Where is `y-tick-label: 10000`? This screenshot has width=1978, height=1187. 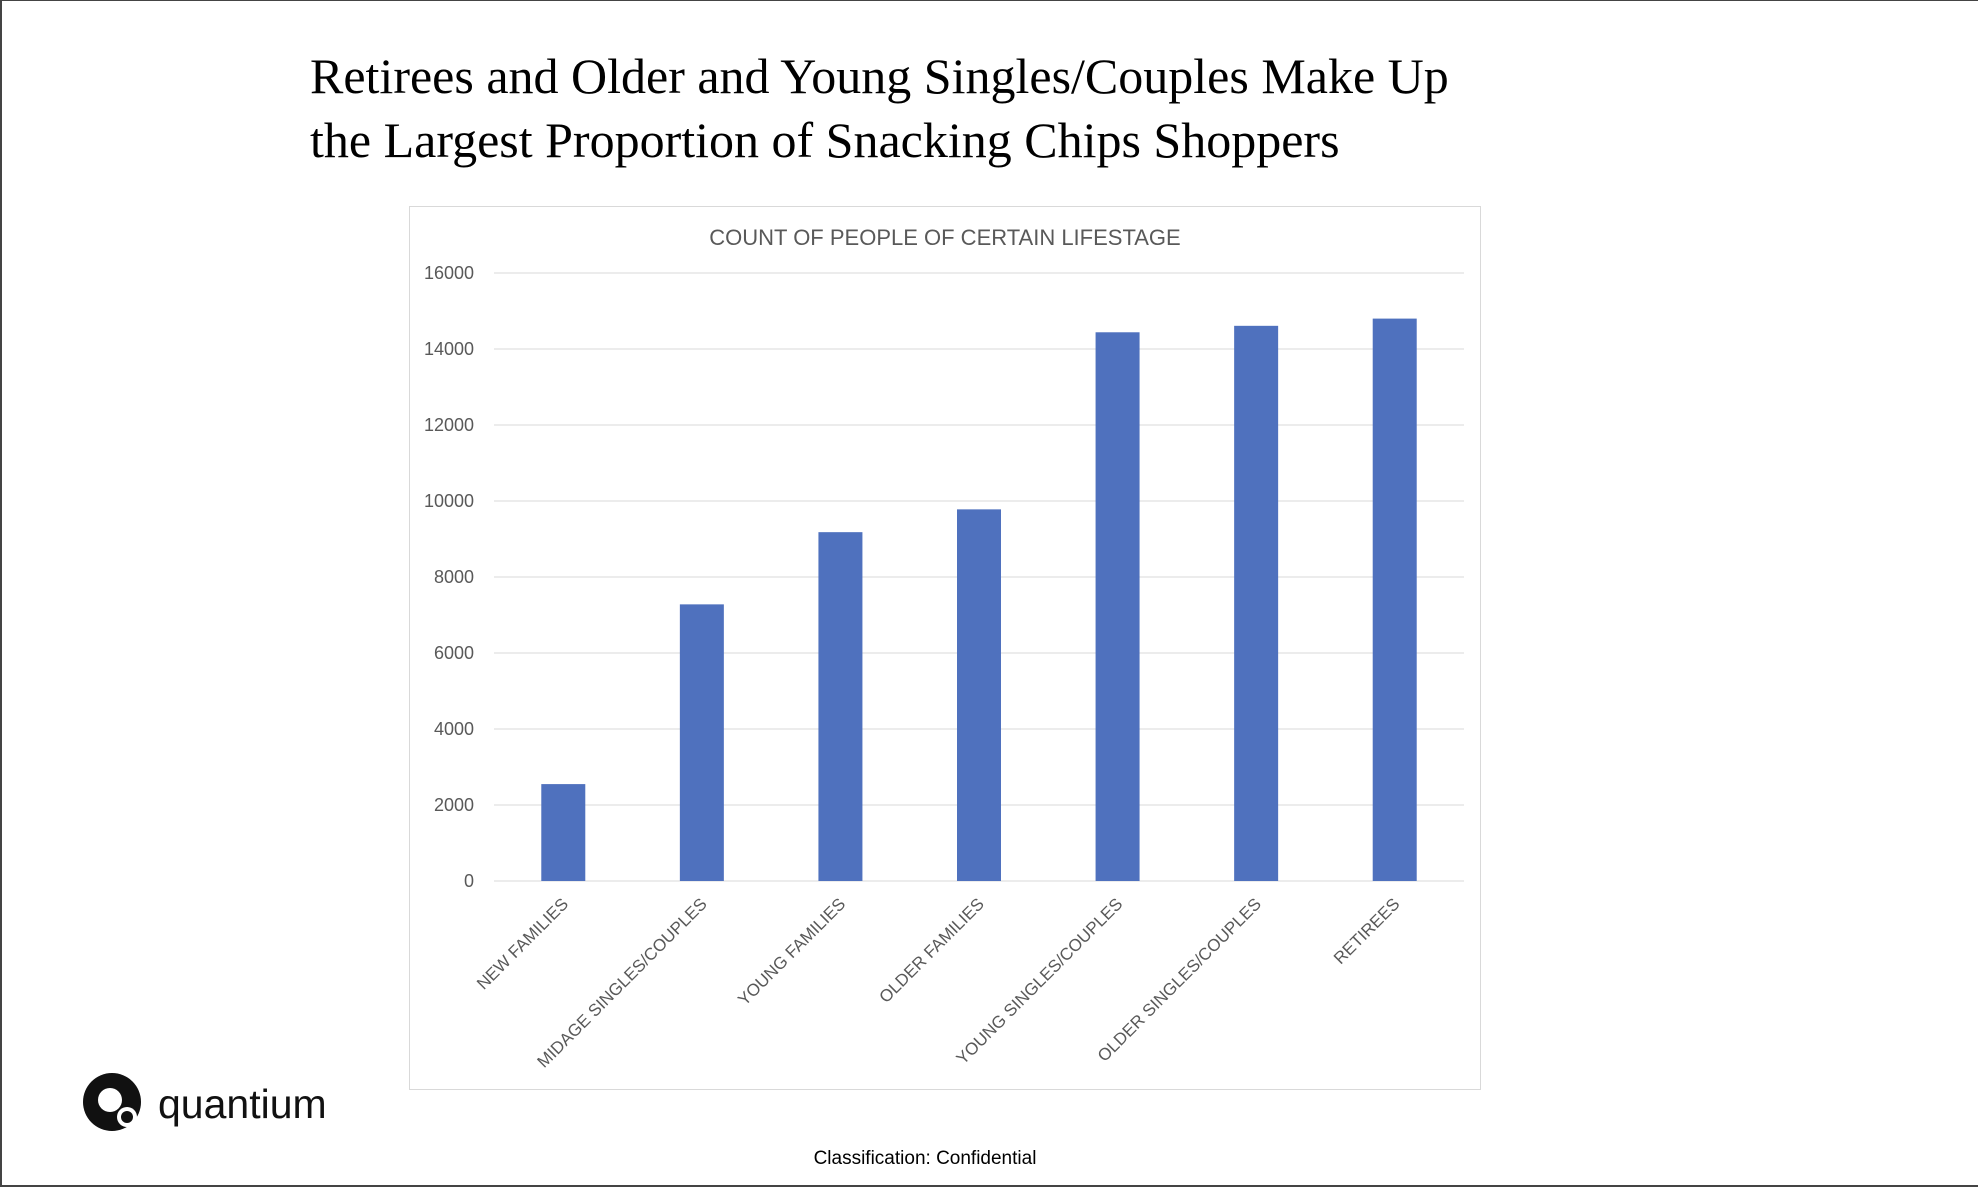 y-tick-label: 10000 is located at coordinates (449, 501).